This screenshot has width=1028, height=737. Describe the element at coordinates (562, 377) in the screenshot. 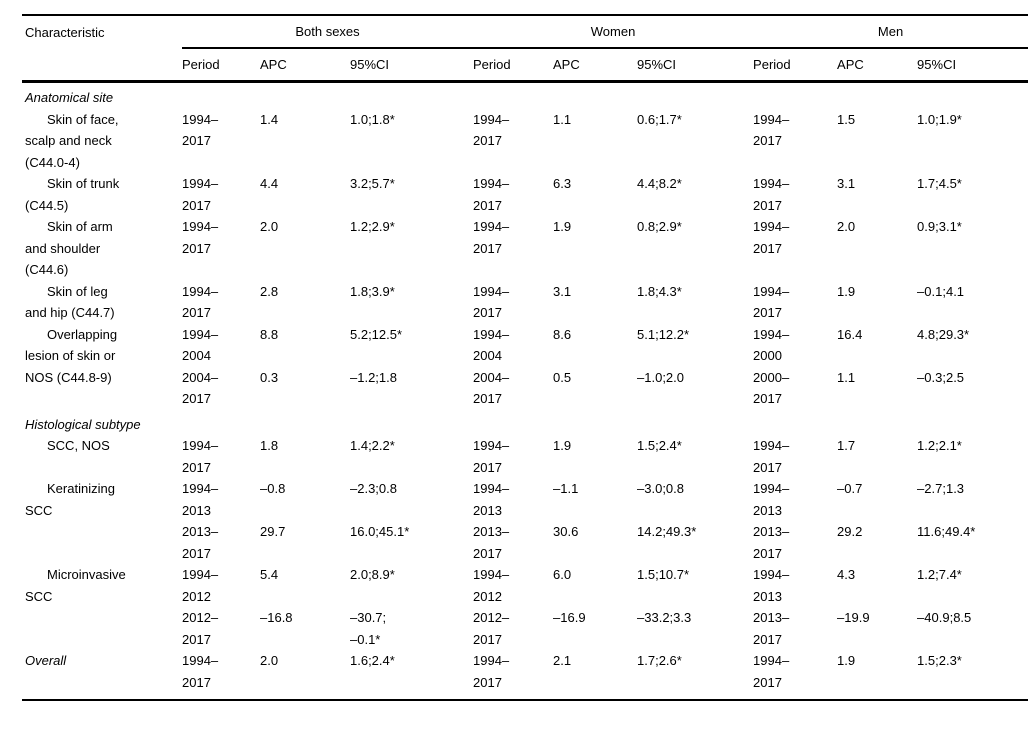

I see `apc-cell: 0.5` at that location.